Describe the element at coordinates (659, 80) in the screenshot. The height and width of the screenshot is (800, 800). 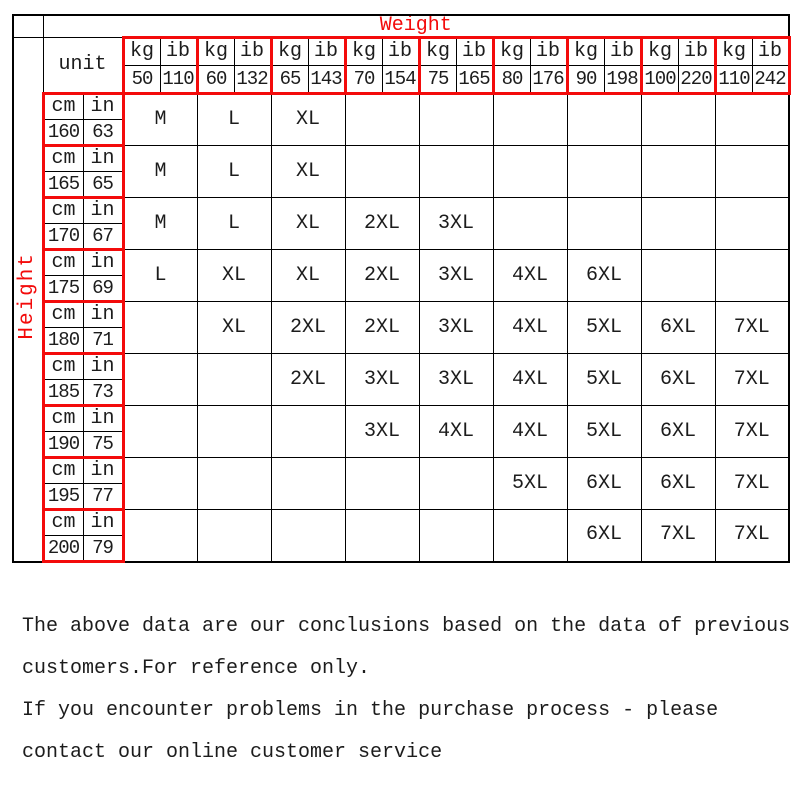
I see `kg-value-cell: 100` at that location.